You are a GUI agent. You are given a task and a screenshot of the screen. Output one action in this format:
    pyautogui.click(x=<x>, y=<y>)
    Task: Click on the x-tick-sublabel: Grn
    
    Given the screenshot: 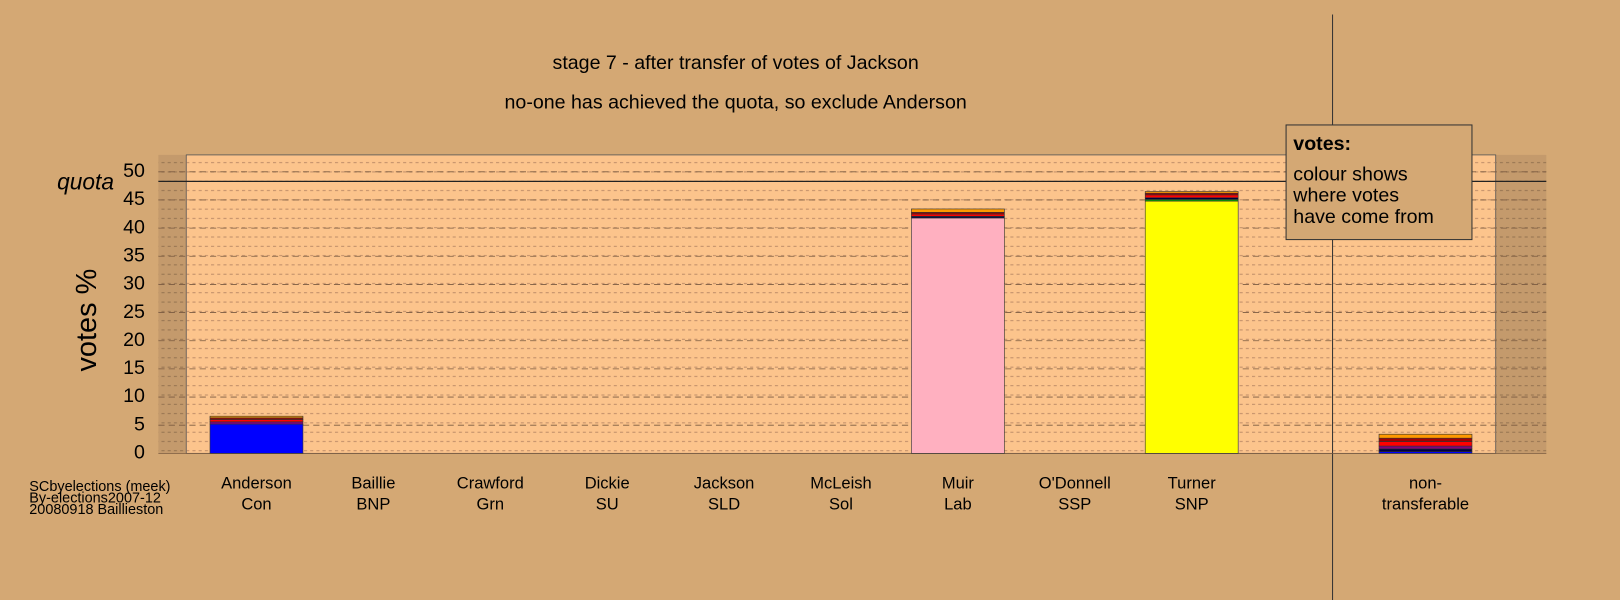 What is the action you would take?
    pyautogui.click(x=491, y=503)
    